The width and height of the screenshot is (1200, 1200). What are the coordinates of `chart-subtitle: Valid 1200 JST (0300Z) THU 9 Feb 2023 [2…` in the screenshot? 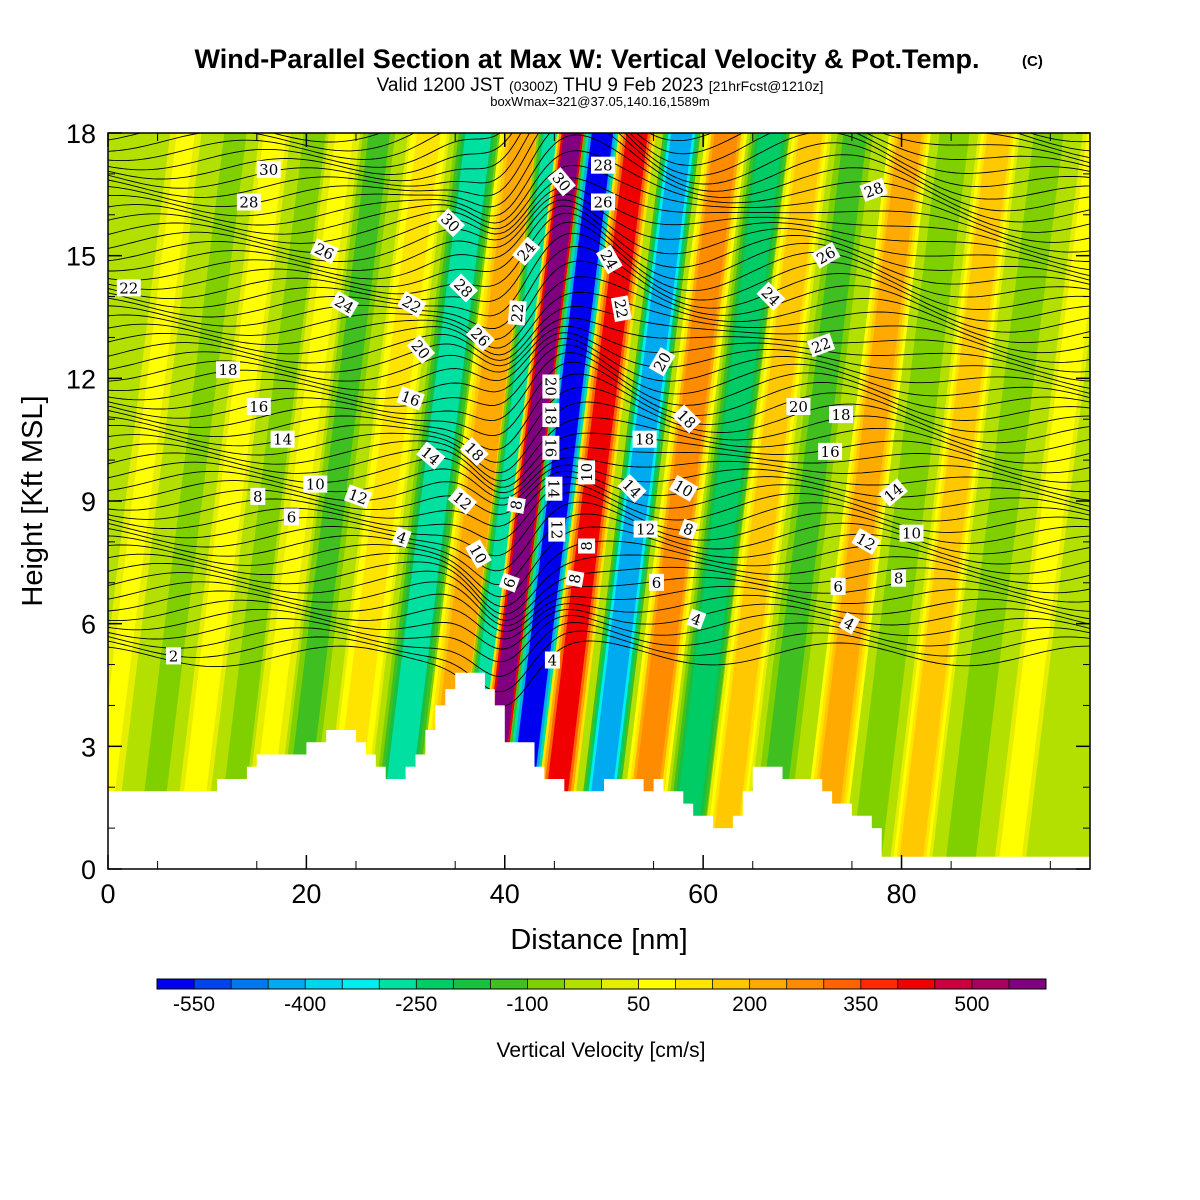 It's located at (600, 85).